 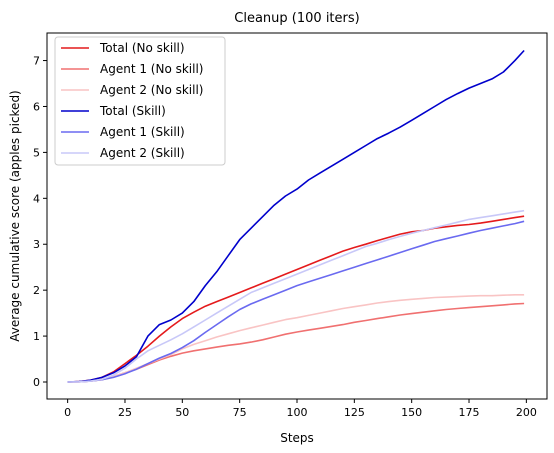 I want to click on y-tick-label-0: 0, so click(x=36, y=382).